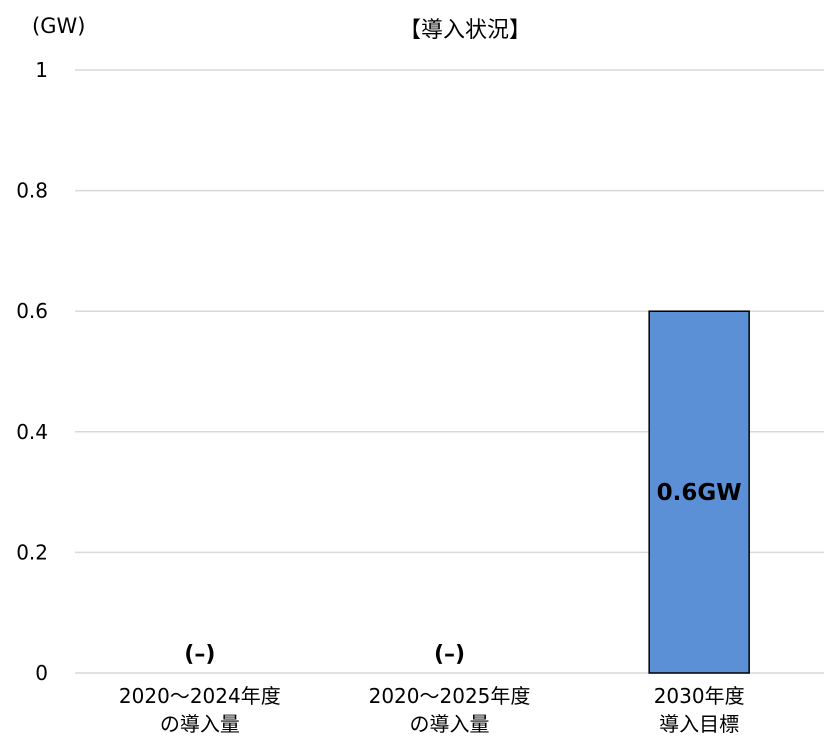  Describe the element at coordinates (32, 311) in the screenshot. I see `y-tick-label: 0.6` at that location.